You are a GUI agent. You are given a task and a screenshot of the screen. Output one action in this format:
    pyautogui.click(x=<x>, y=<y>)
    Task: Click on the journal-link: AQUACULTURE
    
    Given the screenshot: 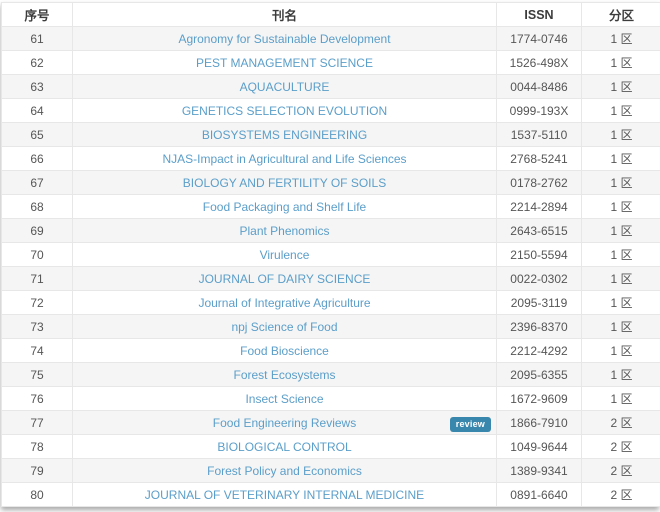 What is the action you would take?
    pyautogui.click(x=284, y=86)
    